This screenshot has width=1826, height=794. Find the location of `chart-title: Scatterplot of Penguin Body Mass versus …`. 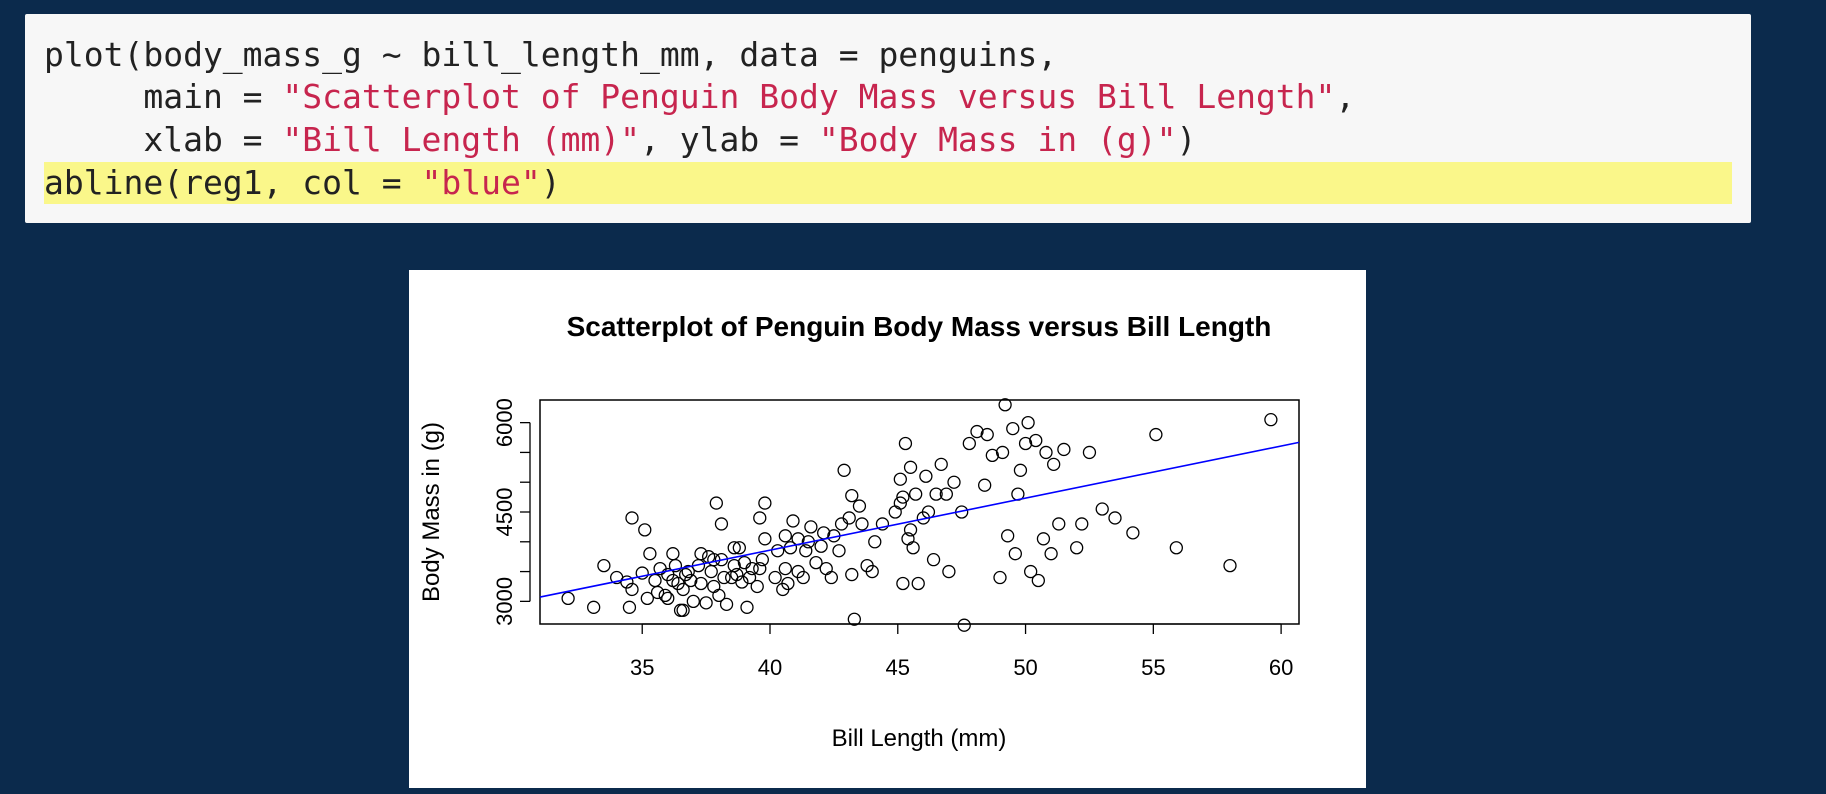

chart-title: Scatterplot of Penguin Body Mass versus … is located at coordinates (919, 326).